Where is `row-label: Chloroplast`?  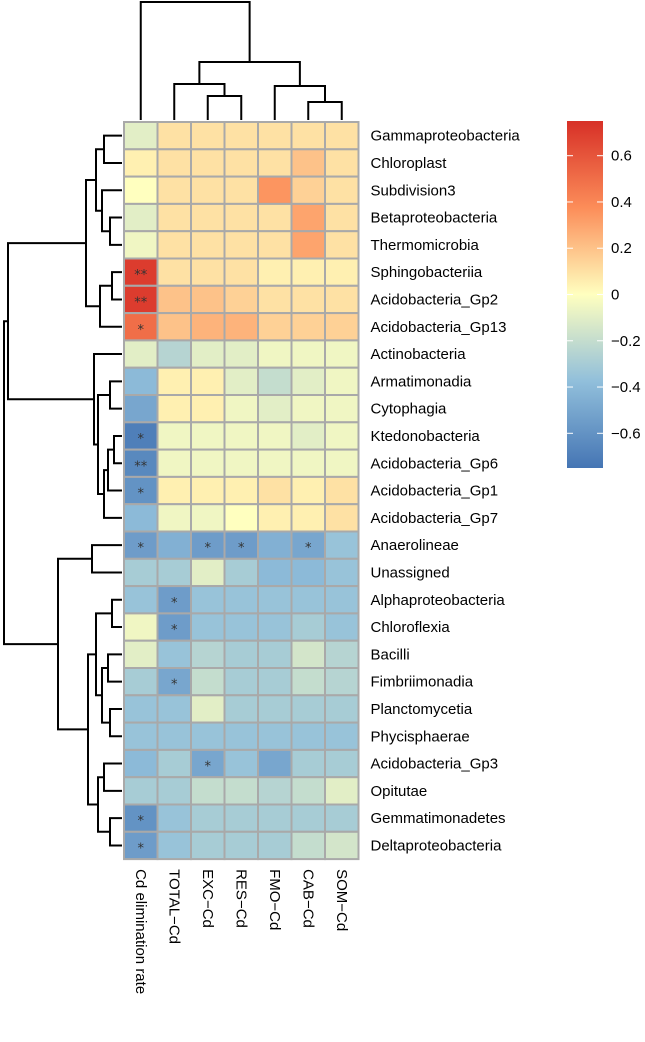 row-label: Chloroplast is located at coordinates (409, 163).